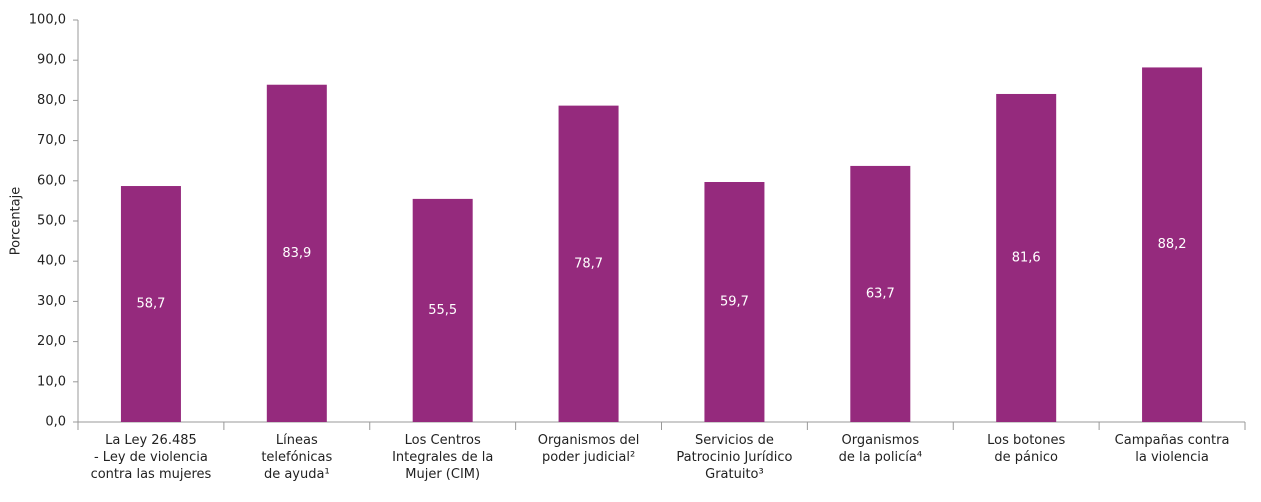 This screenshot has height=502, width=1261. What do you see at coordinates (1172, 449) in the screenshot?
I see `x-tick-label: Campañas contra la violencia` at bounding box center [1172, 449].